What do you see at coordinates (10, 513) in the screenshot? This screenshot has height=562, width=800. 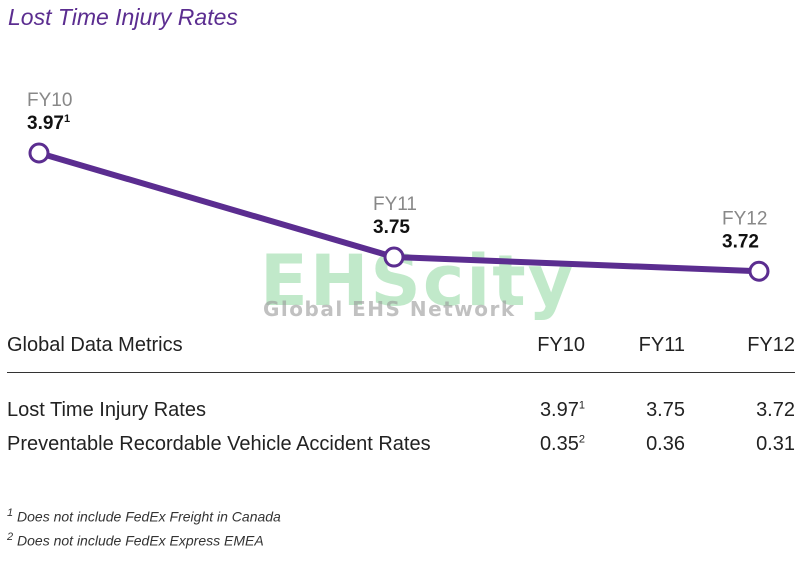 I see `footnote-mark: 1` at bounding box center [10, 513].